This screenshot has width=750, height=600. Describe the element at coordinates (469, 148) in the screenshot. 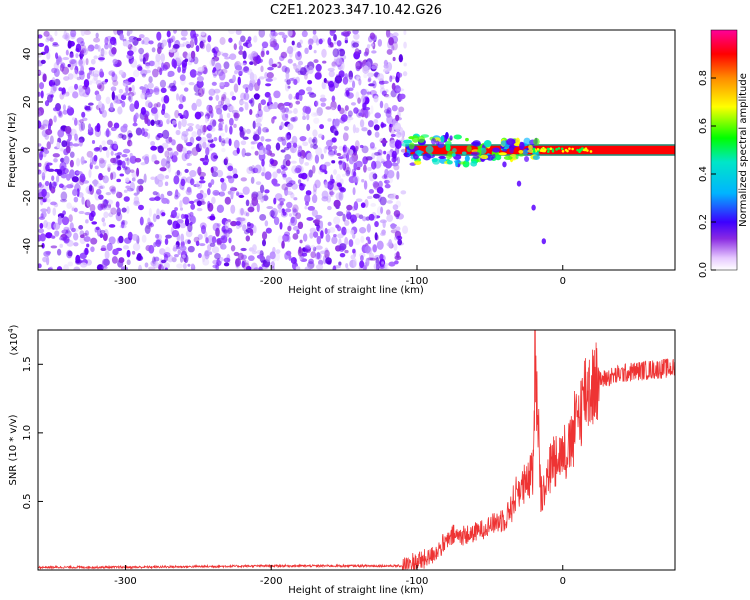

I see `signal-blob` at that location.